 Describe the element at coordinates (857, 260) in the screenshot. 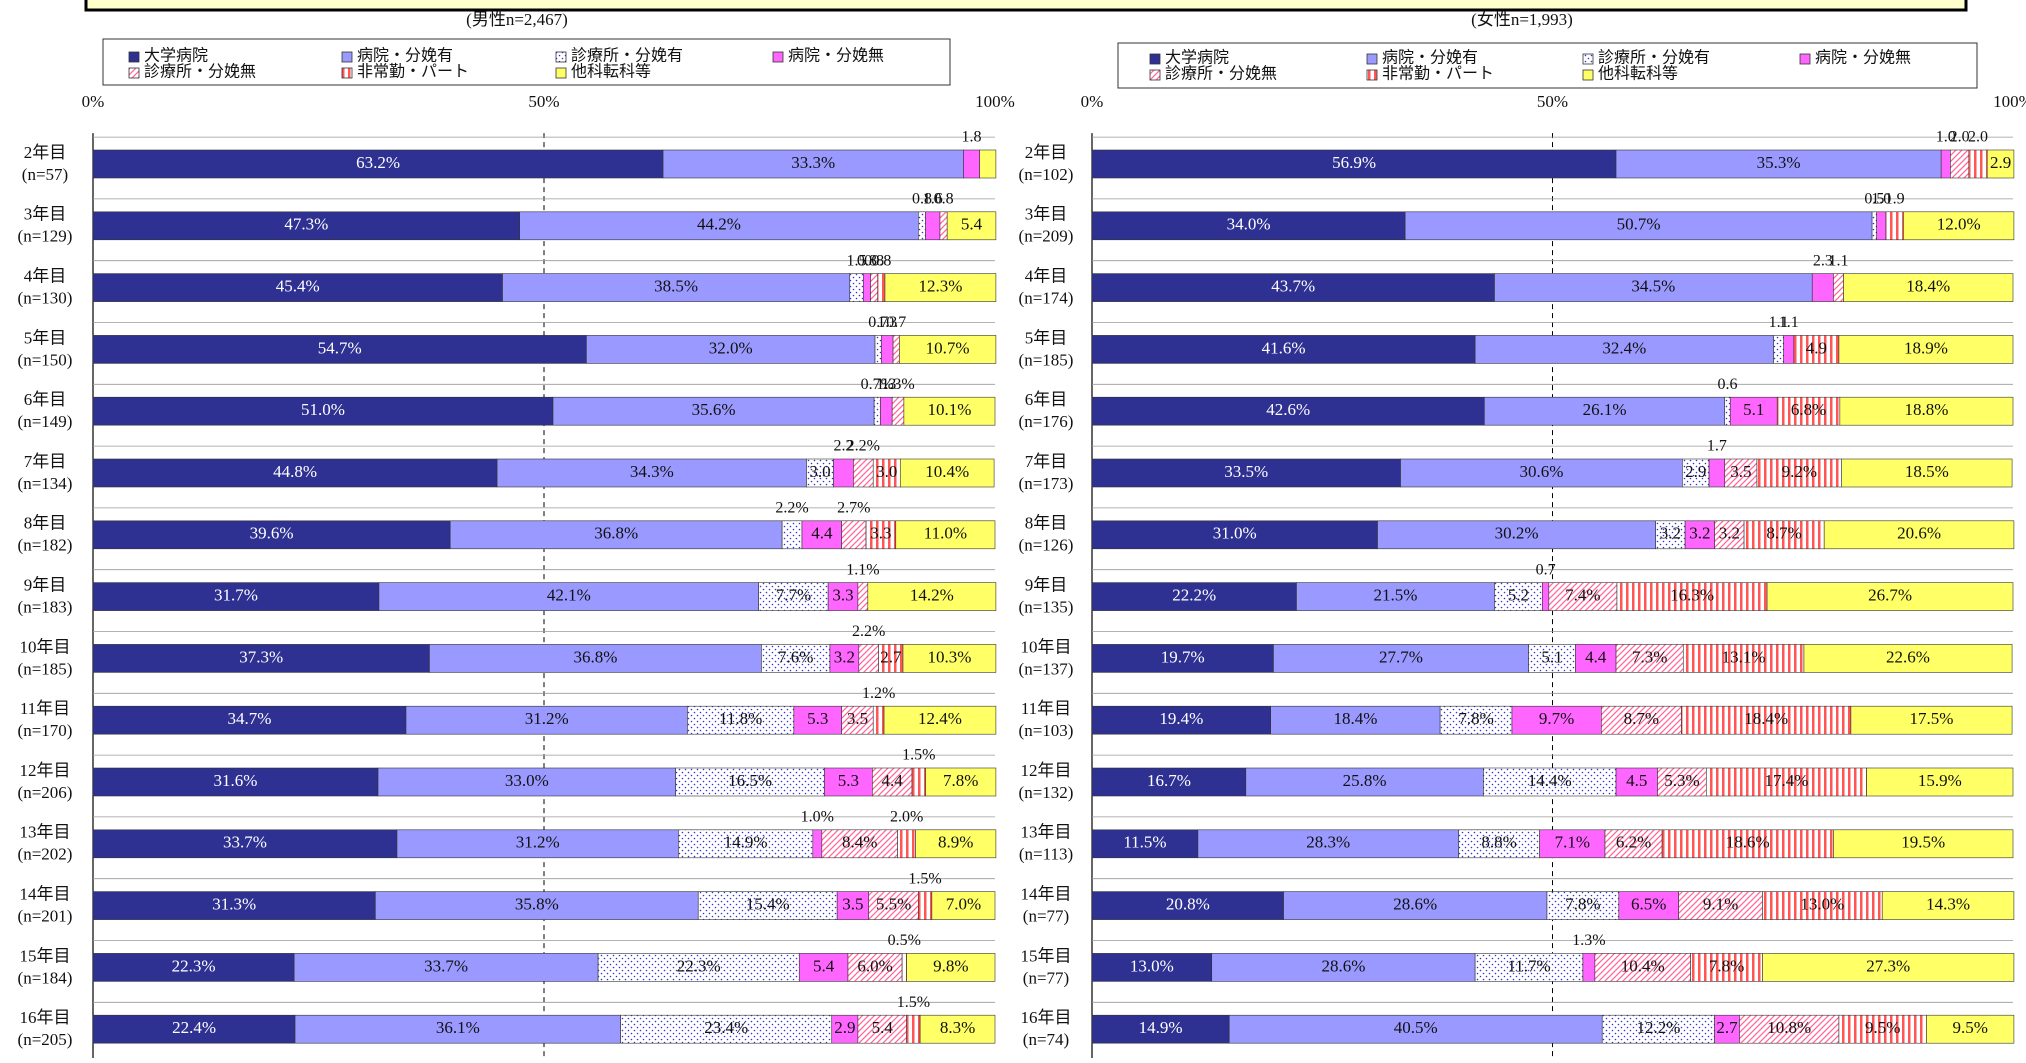

I see `value-label: 1.5` at that location.